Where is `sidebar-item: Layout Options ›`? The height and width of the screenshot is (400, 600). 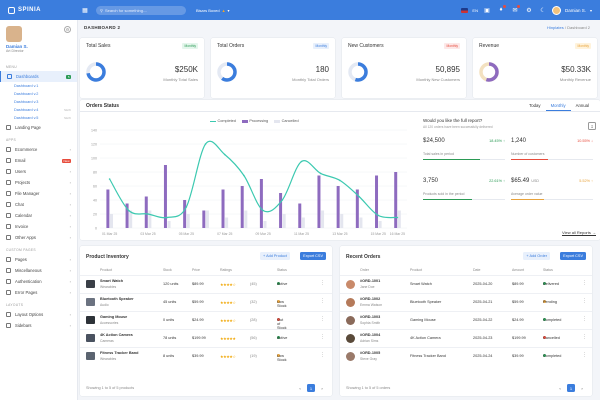
sidebar-item: Layout Options › is located at coordinates (38, 314).